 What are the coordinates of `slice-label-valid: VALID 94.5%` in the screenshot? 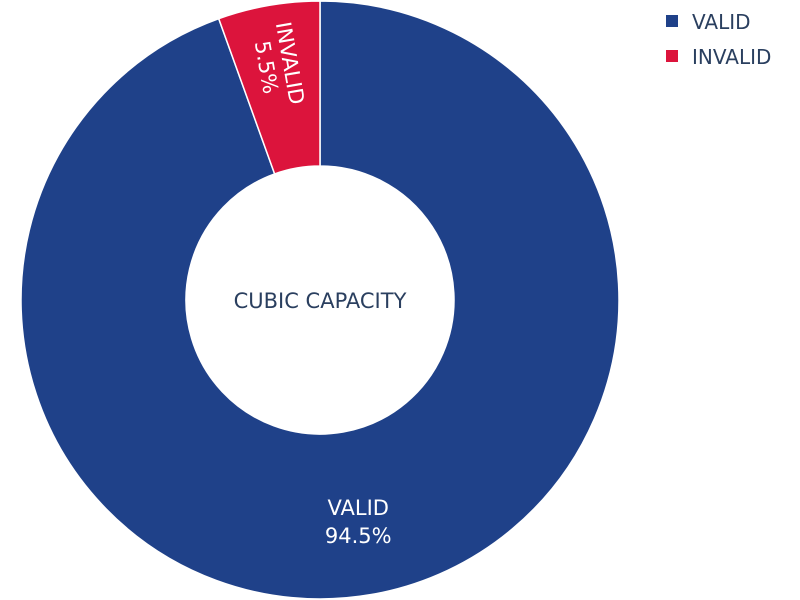 It's located at (358, 522).